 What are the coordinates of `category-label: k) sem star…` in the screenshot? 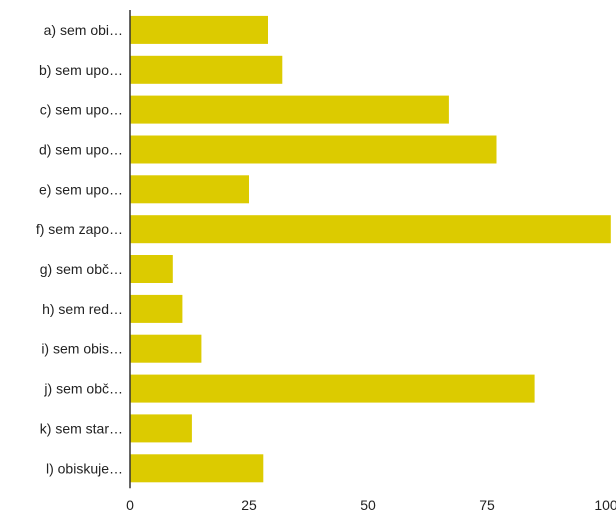 It's located at (81, 428).